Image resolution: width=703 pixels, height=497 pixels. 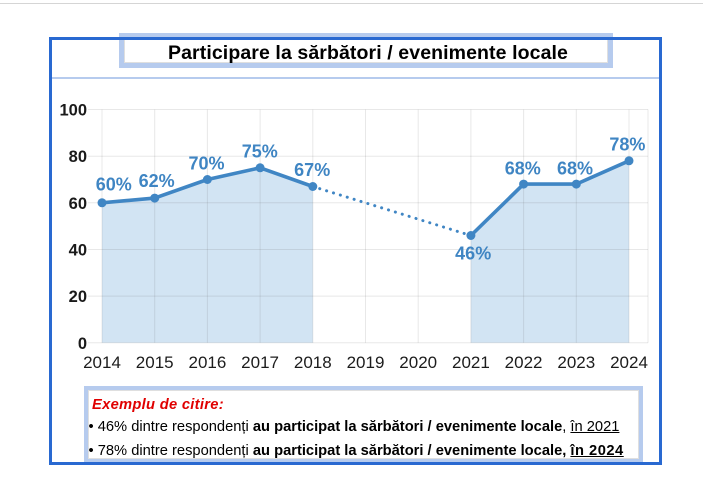 I want to click on svg-text: 0, so click(x=82, y=344).